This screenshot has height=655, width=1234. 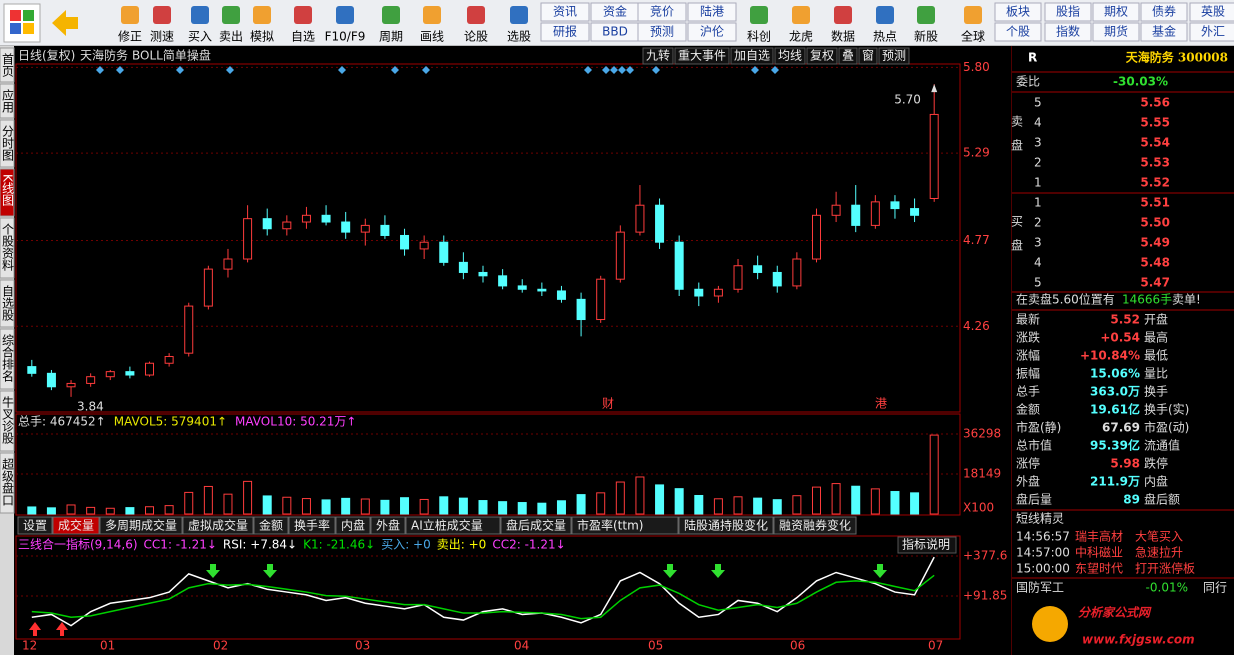 What do you see at coordinates (615, 11) in the screenshot?
I see `grid-button: 资金` at bounding box center [615, 11].